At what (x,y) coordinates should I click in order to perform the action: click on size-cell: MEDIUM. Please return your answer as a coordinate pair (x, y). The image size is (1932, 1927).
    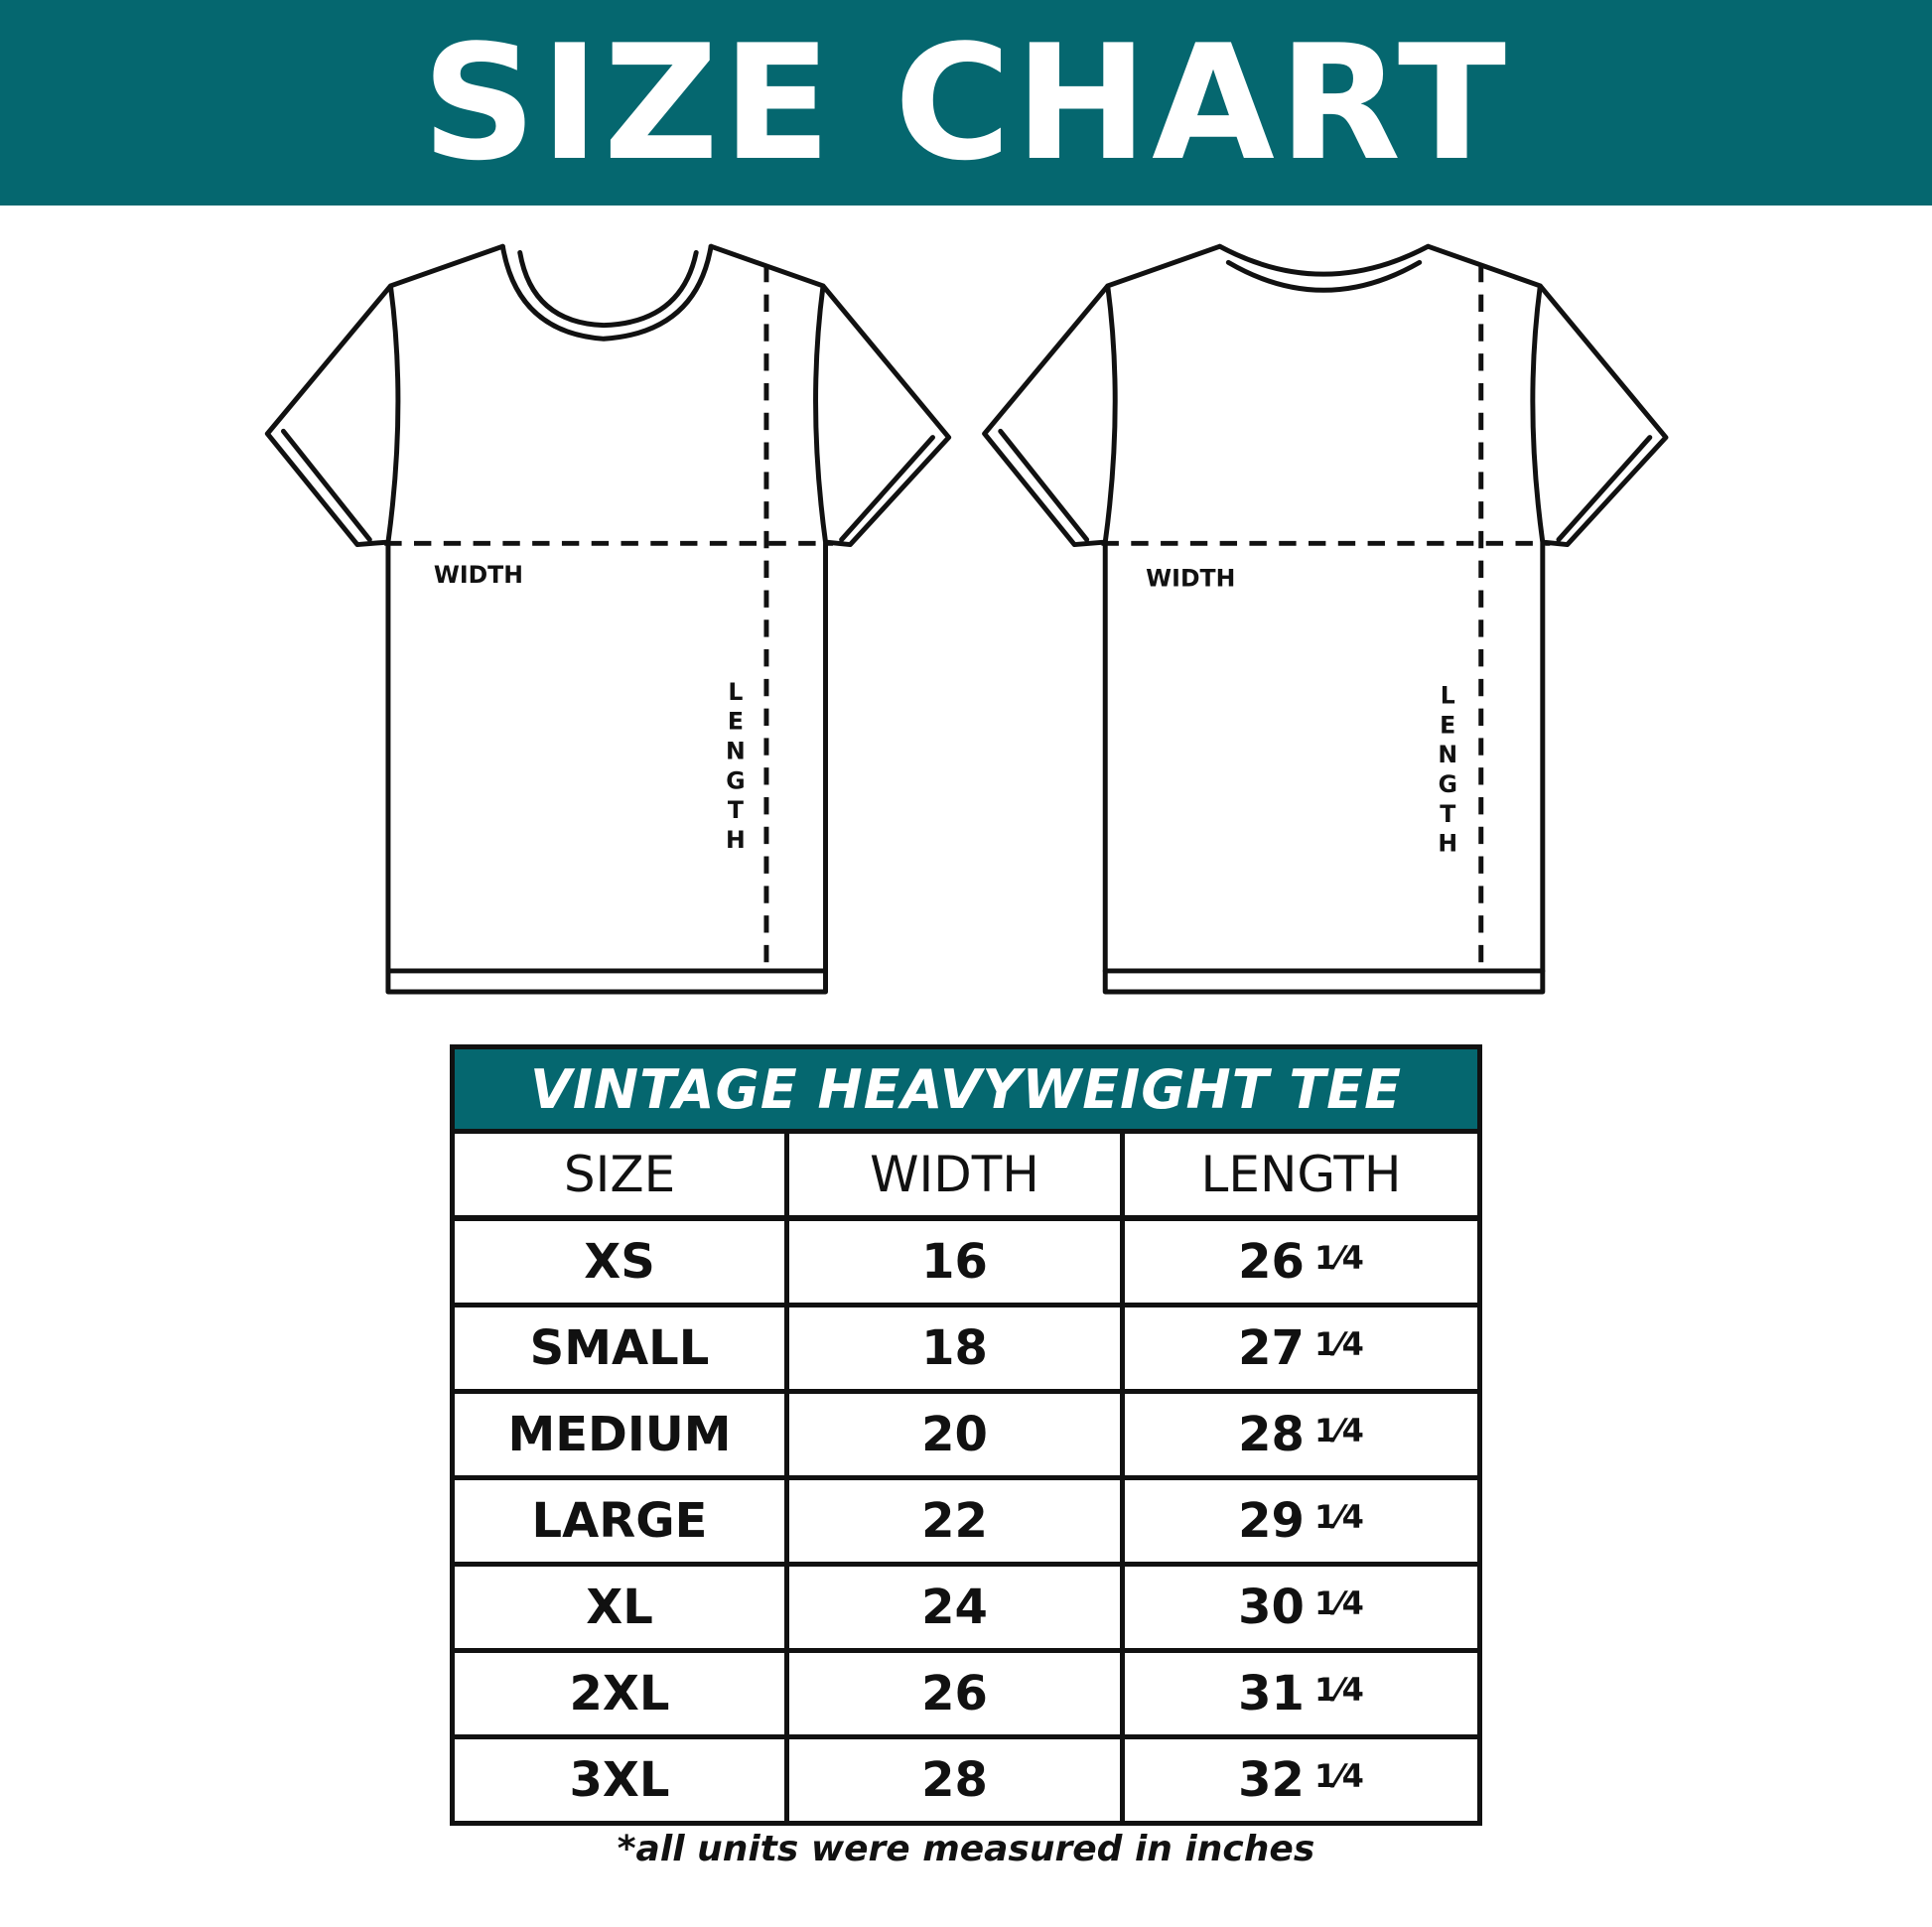
    Looking at the image, I should click on (622, 1434).